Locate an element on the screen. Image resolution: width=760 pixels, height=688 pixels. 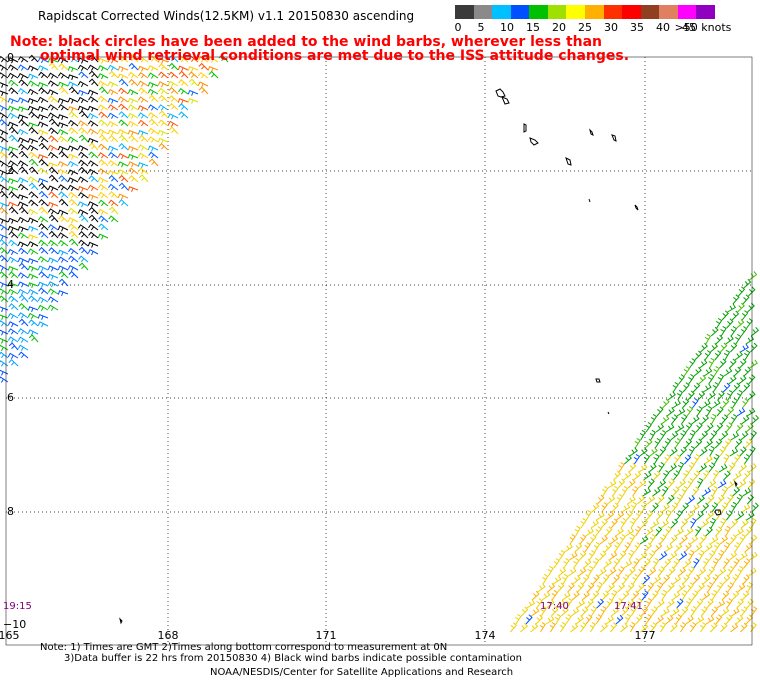
lon-label-165: 165 is located at coordinates (10, 635).